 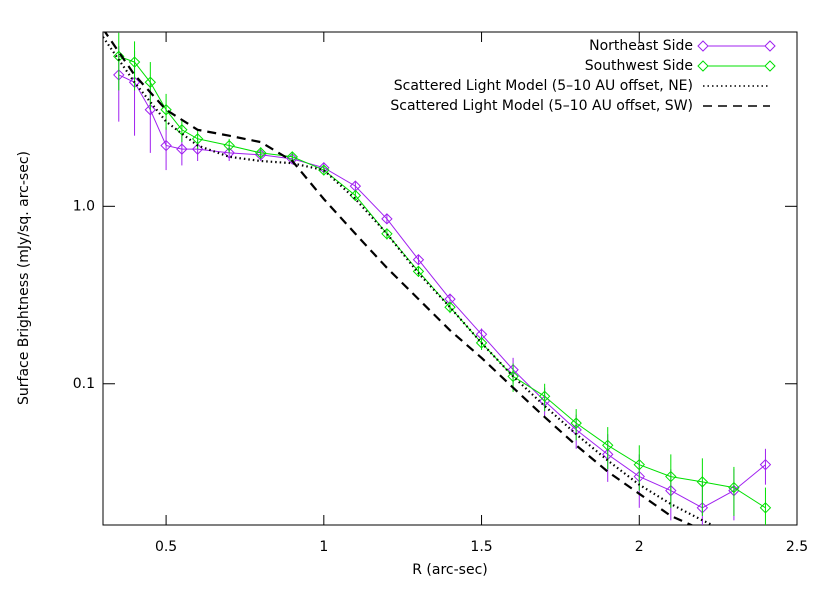 I want to click on x-tick-label: 2, so click(x=639, y=547).